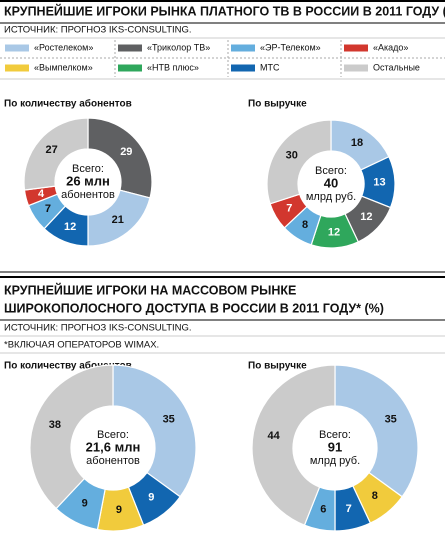  What do you see at coordinates (81, 345) in the screenshot?
I see `note: *ВКЛЮЧАЯ ОПЕРАТОРОВ WIMAX.` at bounding box center [81, 345].